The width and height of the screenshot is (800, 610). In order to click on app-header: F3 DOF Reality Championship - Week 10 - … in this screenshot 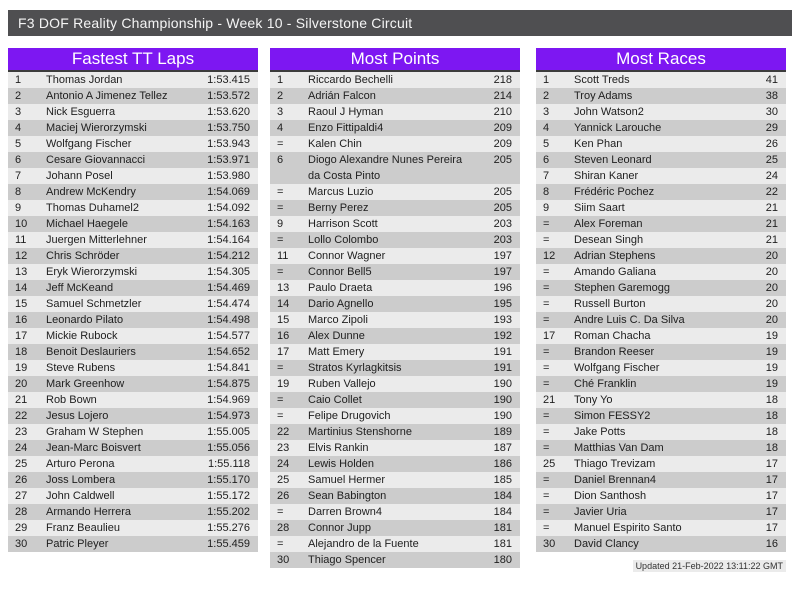, I will do `click(400, 23)`.